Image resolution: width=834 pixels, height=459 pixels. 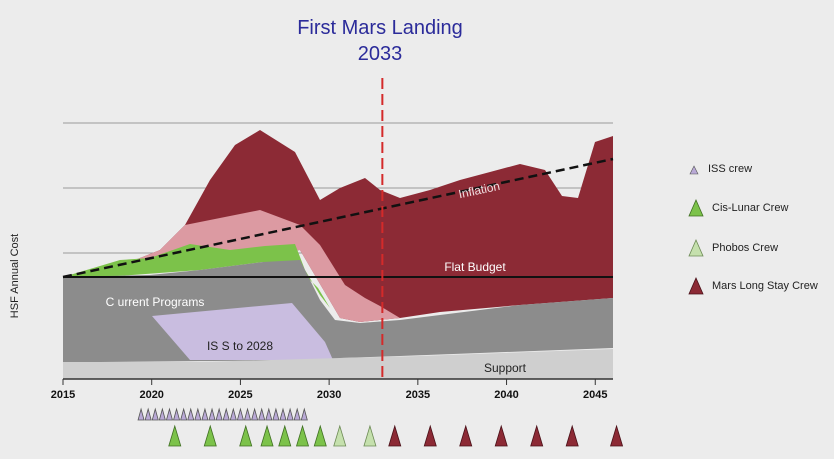 I want to click on x-tick-label-2030: 2030, so click(x=329, y=395).